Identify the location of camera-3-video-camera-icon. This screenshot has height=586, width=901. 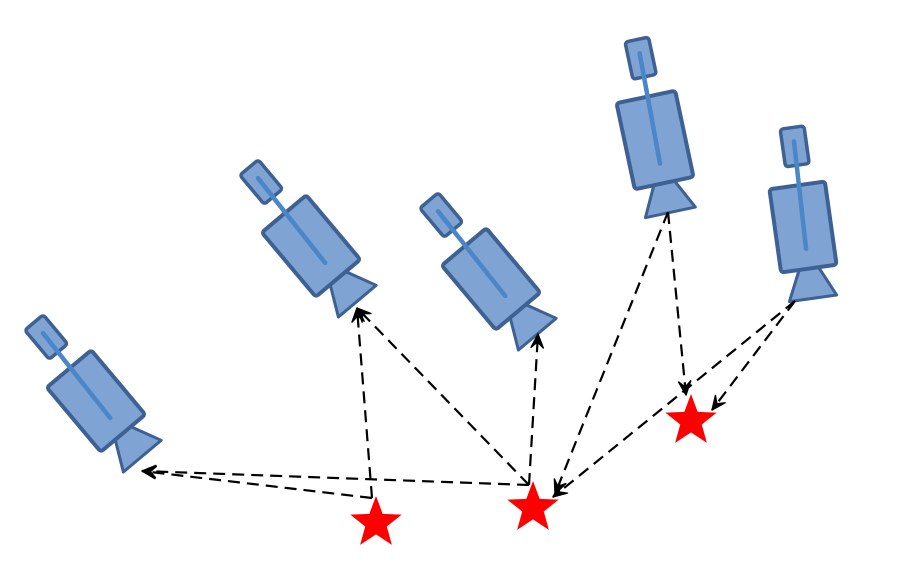
(488, 272).